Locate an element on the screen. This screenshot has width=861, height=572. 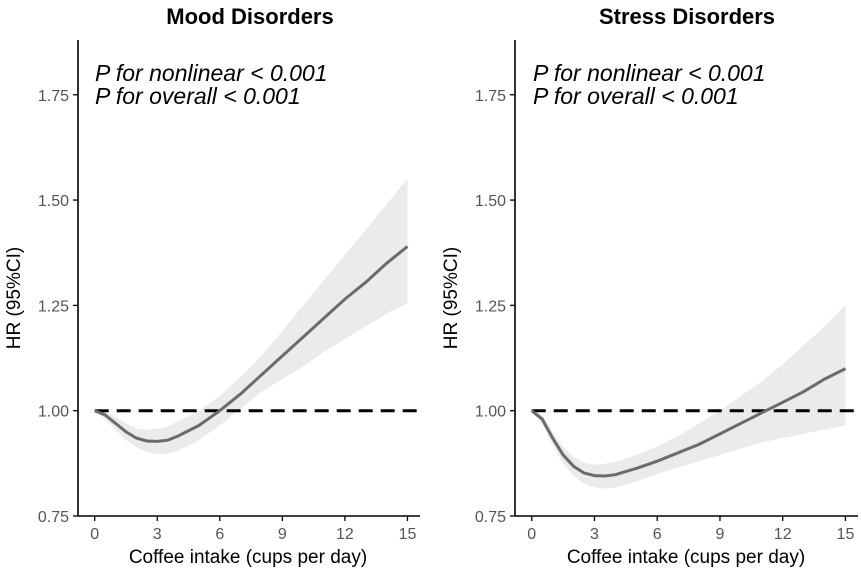
panel-title: Mood Disorders is located at coordinates (249, 16).